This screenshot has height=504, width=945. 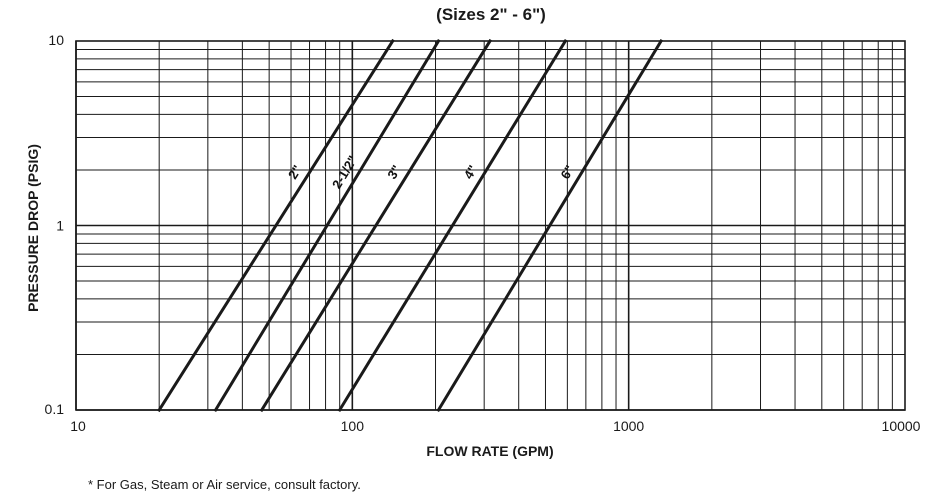 What do you see at coordinates (78, 426) in the screenshot?
I see `x-tick-label: 10` at bounding box center [78, 426].